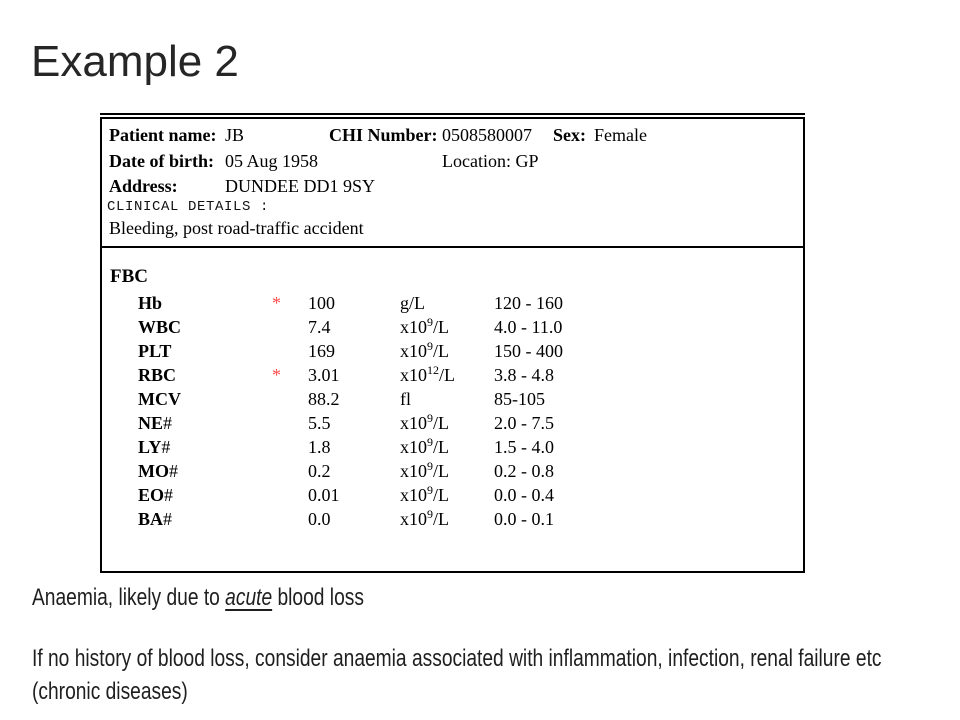  Describe the element at coordinates (412, 303) in the screenshot. I see `test-unit: g/L` at that location.